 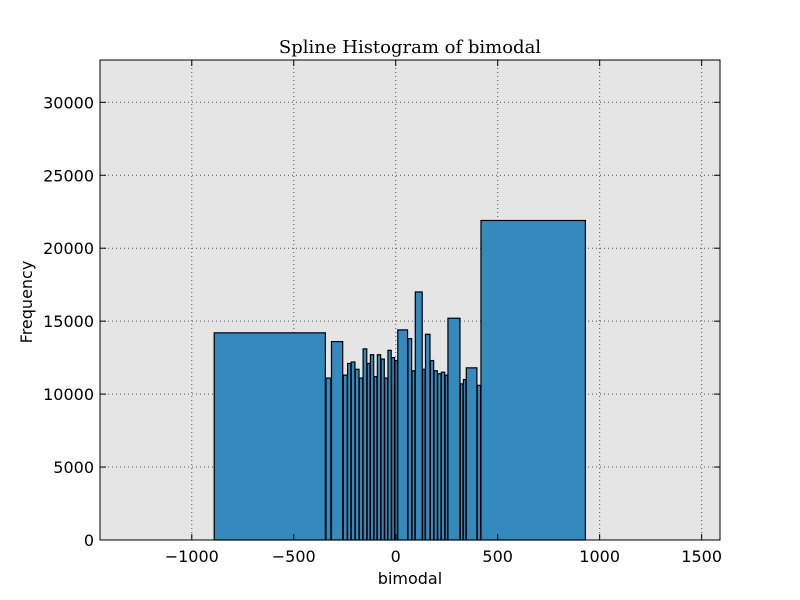 What do you see at coordinates (68, 102) in the screenshot?
I see `y-tick-label: 30000` at bounding box center [68, 102].